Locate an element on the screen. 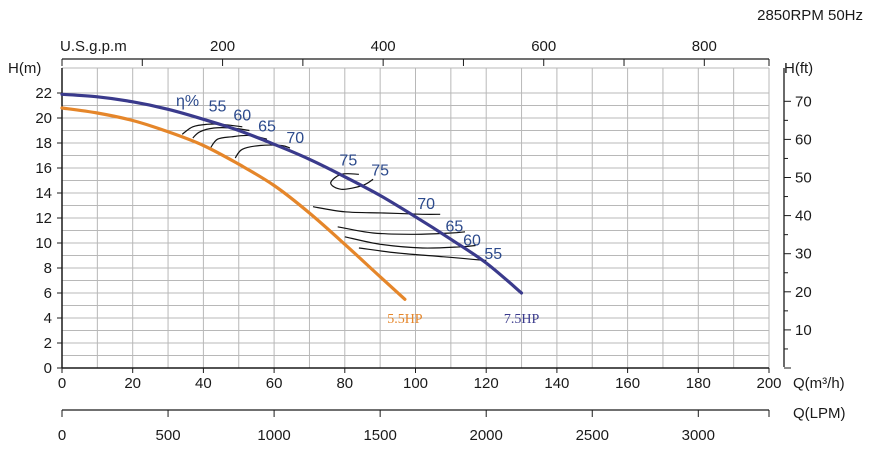 Image resolution: width=872 pixels, height=455 pixels. y-left-tick-label: 0 is located at coordinates (48, 368).